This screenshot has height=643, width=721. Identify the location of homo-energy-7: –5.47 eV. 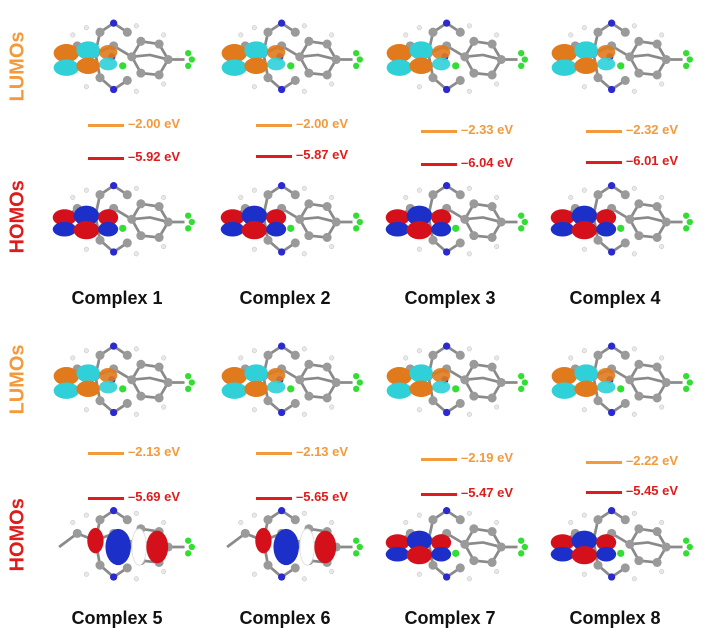
(487, 492).